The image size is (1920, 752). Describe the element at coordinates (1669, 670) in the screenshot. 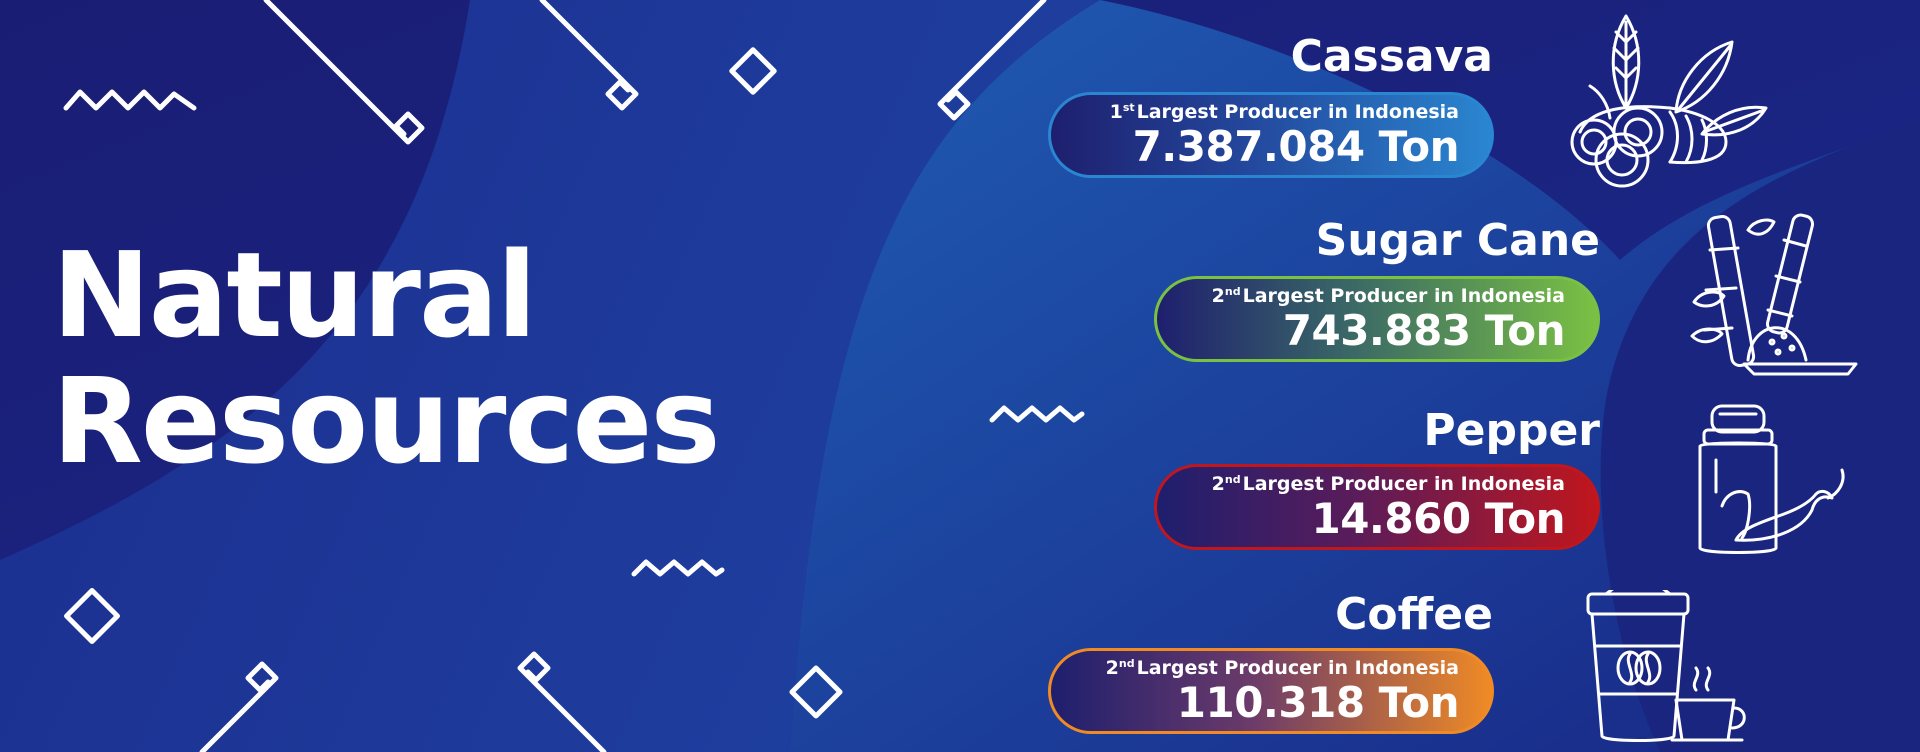

I see `coffee-icon` at that location.